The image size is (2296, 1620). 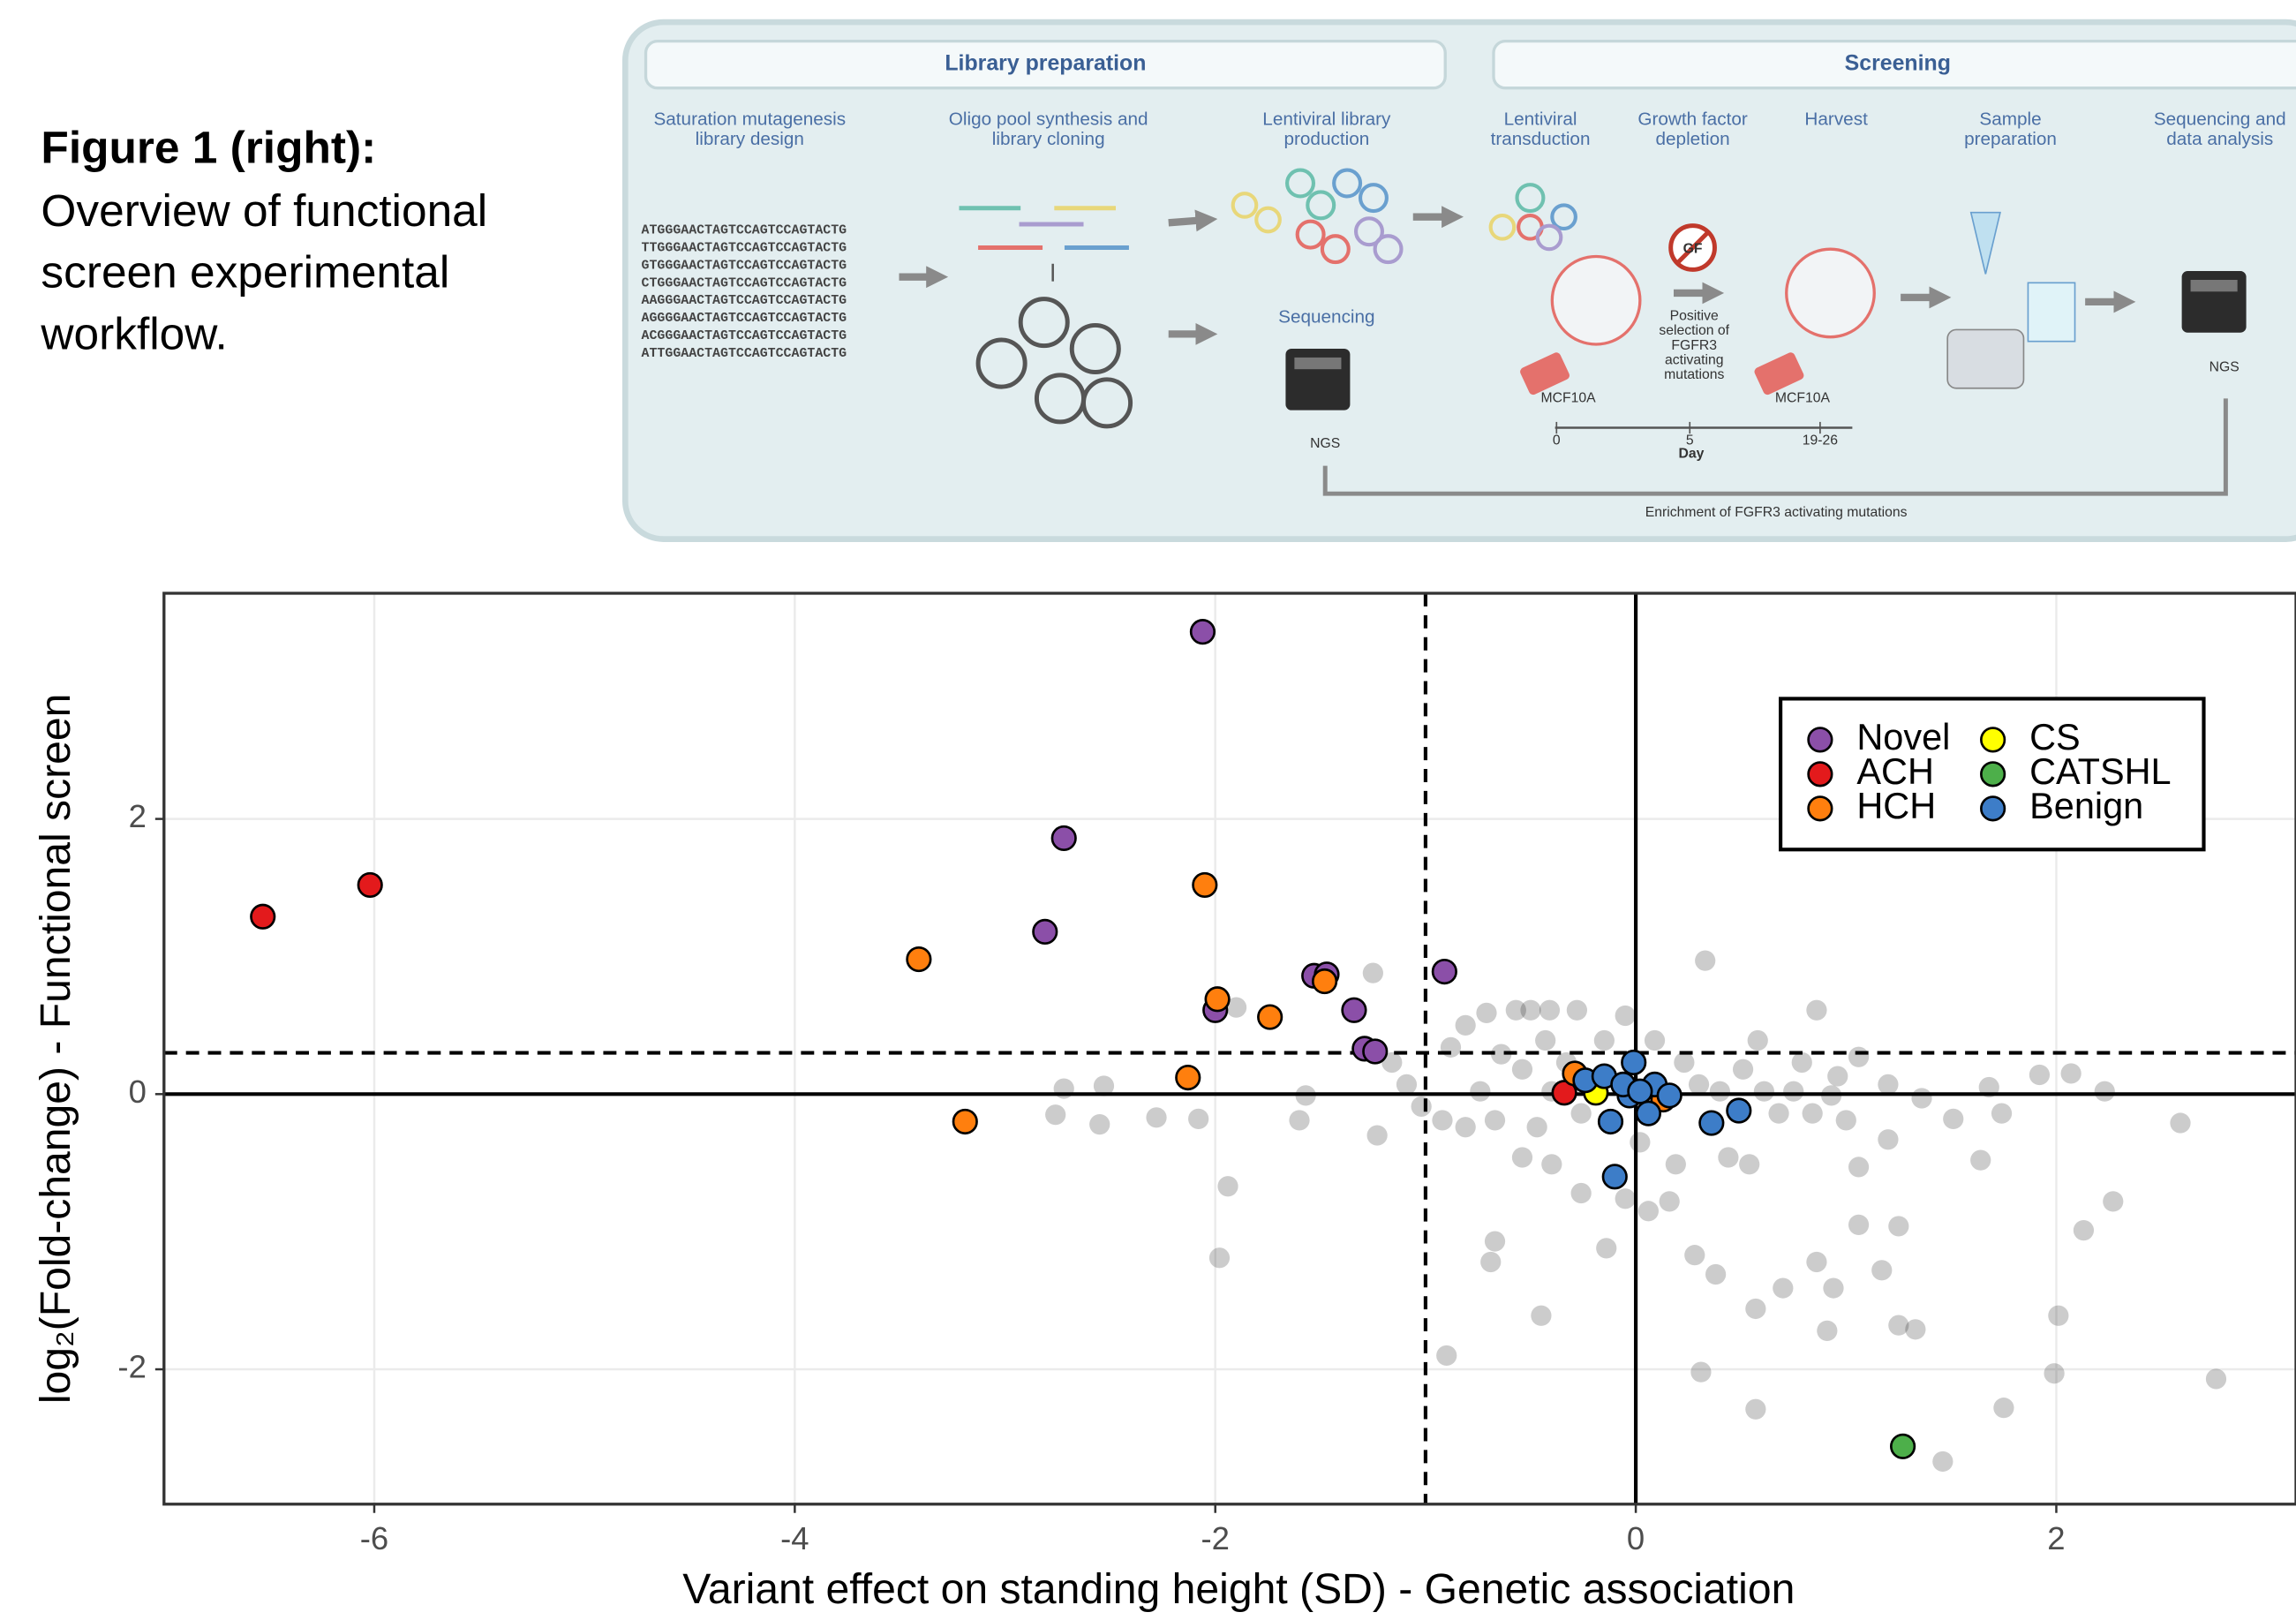 I want to click on step-label: Sample, so click(x=2010, y=119).